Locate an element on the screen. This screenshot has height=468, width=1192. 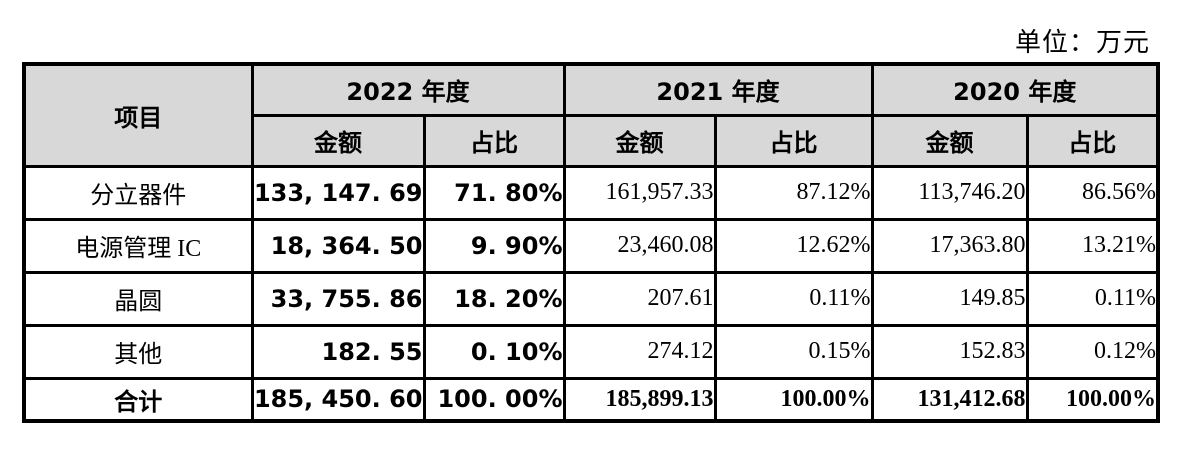
ratio-2022: 71. 80% is located at coordinates (494, 192).